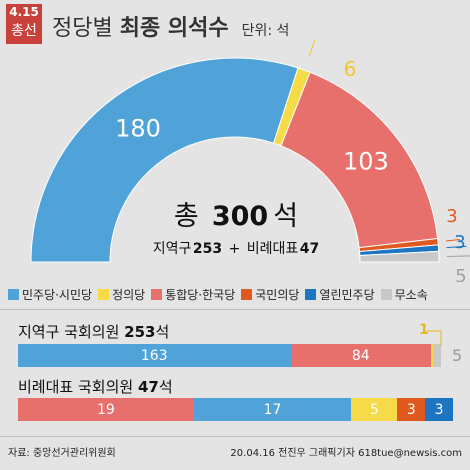 This screenshot has height=470, width=470. I want to click on legend-label: 국민의당, so click(277, 295).